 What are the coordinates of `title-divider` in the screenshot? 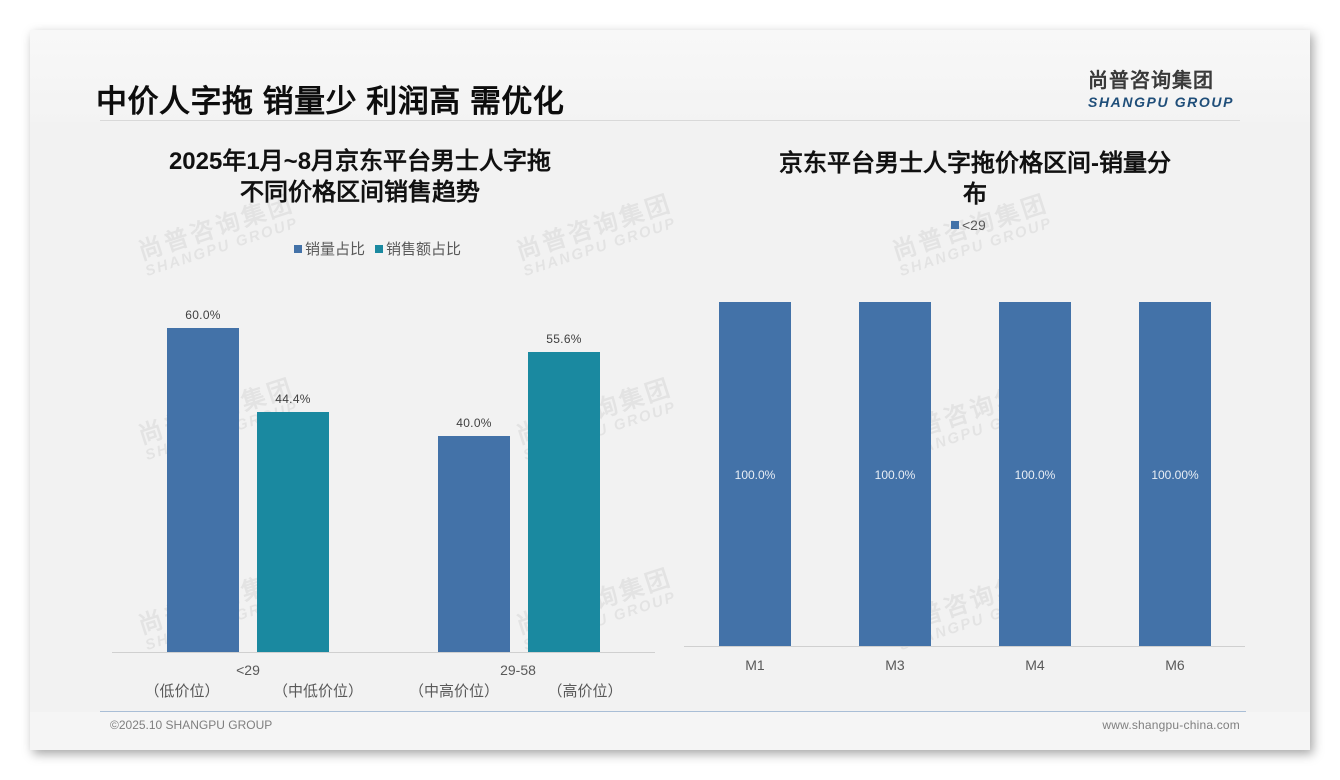 It's located at (670, 120).